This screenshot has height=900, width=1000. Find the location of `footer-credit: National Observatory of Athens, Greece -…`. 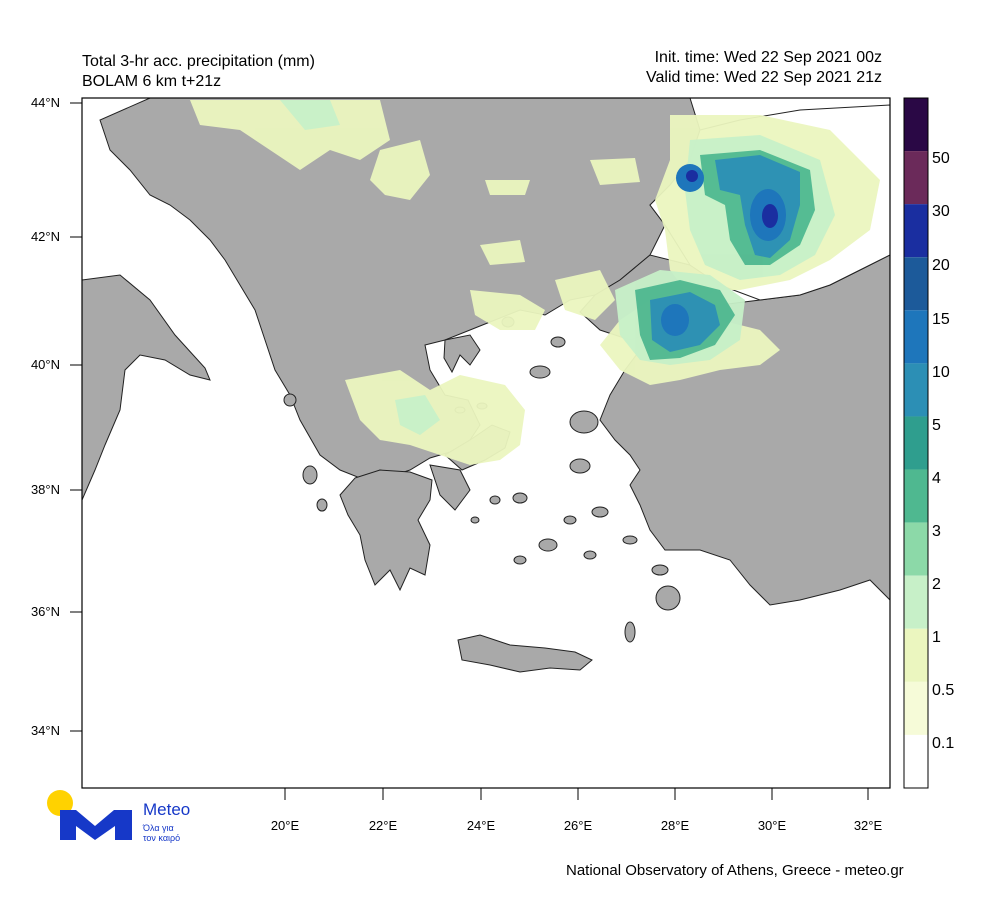

footer-credit: National Observatory of Athens, Greece -… is located at coordinates (735, 870).